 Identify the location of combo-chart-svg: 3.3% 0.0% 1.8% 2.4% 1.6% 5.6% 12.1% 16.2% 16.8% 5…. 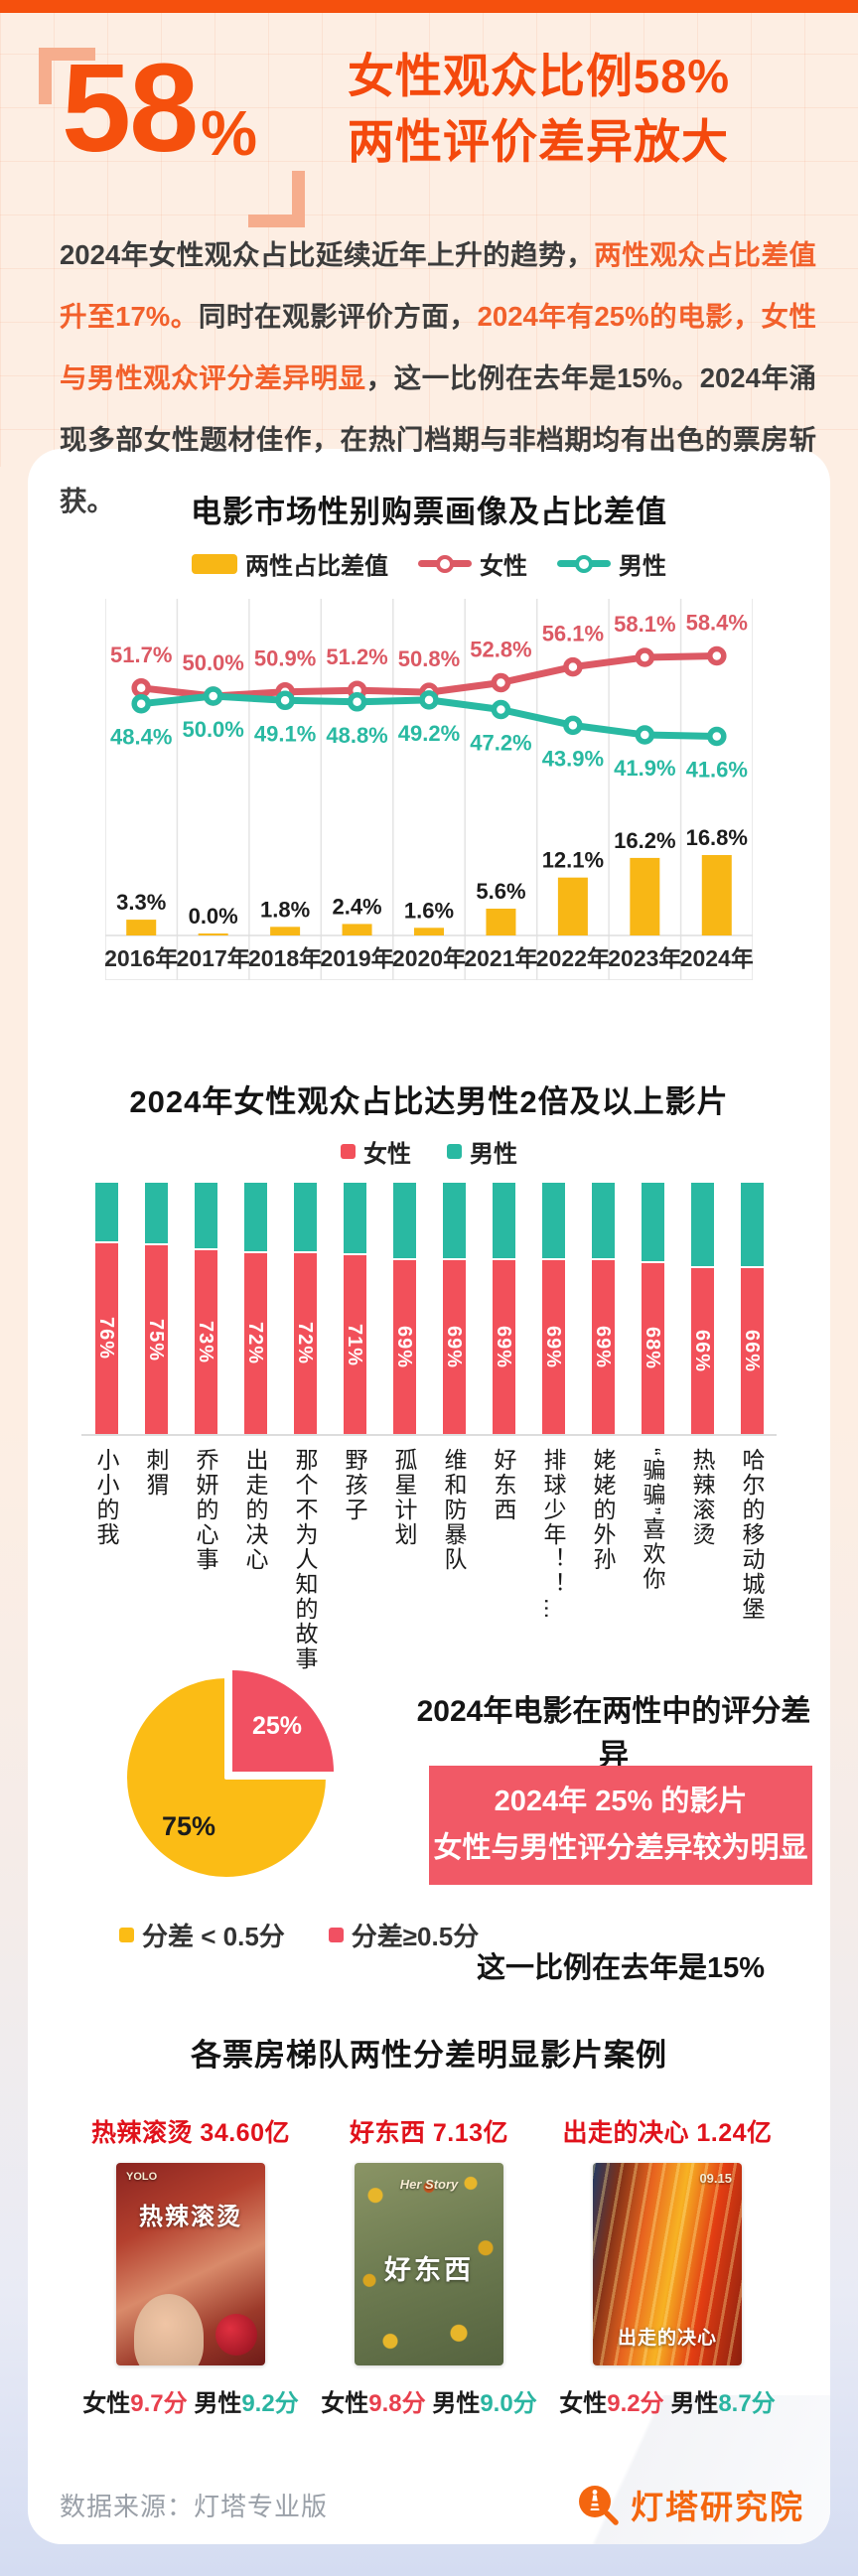
(429, 790).